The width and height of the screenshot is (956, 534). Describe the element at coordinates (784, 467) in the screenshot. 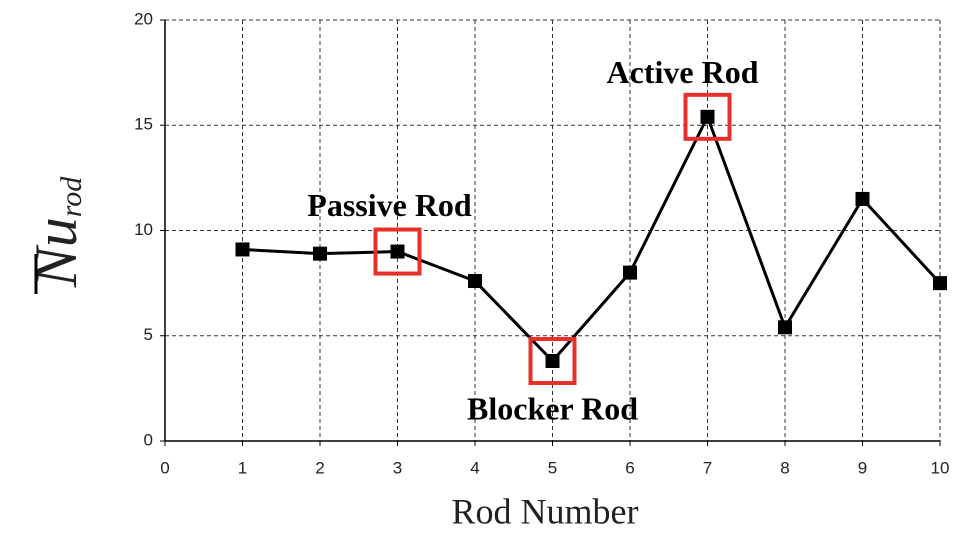

I see `x-tick-label: 8` at that location.